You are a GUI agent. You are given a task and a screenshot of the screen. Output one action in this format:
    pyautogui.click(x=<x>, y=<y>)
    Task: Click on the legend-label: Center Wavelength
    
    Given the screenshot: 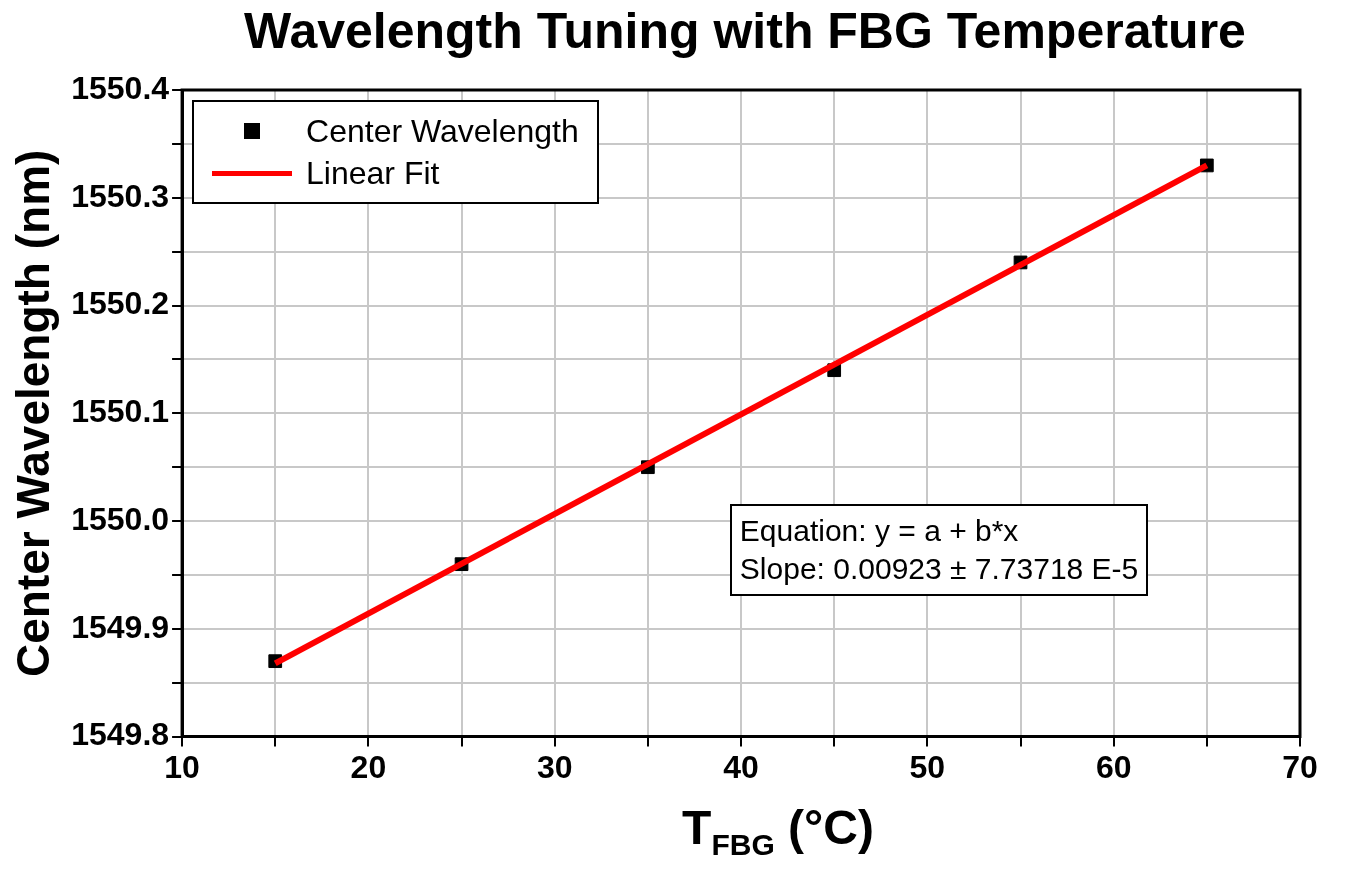 What is the action you would take?
    pyautogui.click(x=442, y=131)
    